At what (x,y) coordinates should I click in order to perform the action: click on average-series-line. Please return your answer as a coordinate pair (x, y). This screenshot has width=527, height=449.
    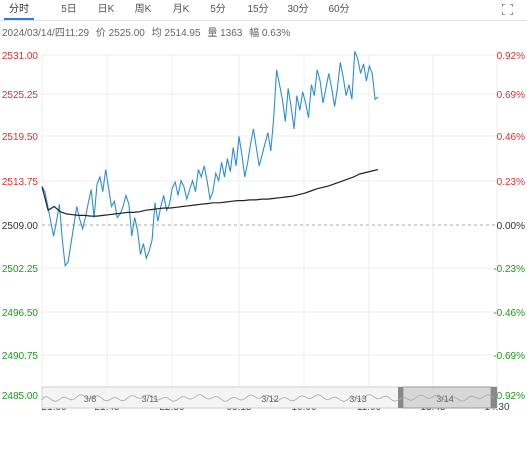
    Looking at the image, I should click on (210, 193).